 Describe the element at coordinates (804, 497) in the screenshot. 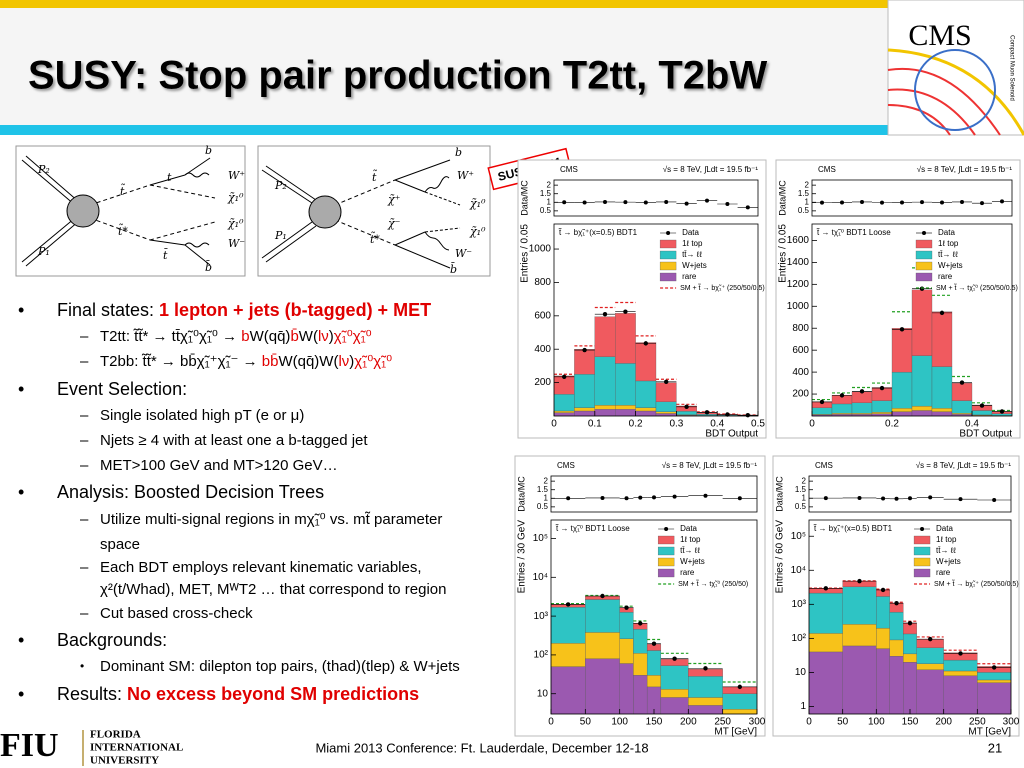

I see `ratio-tick-label: 1` at that location.